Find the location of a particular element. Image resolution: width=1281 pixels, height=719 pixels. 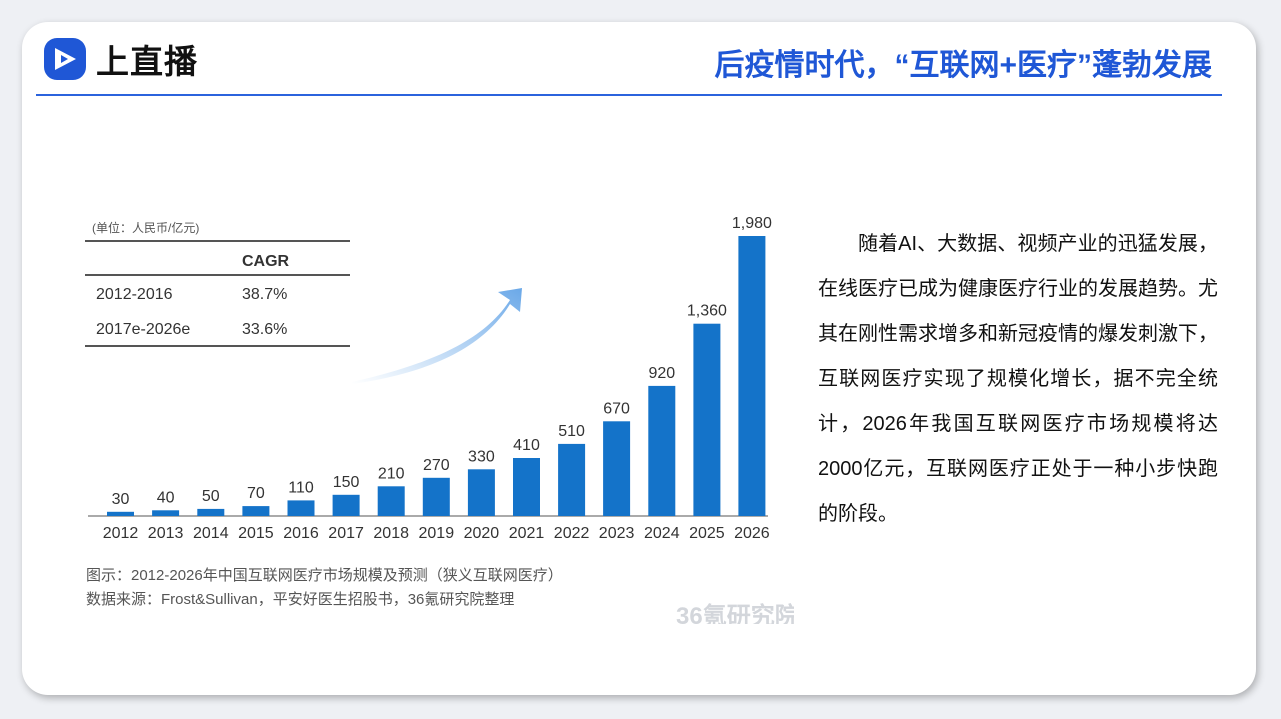

cagr-period-2: 2017e-2026e is located at coordinates (143, 329).